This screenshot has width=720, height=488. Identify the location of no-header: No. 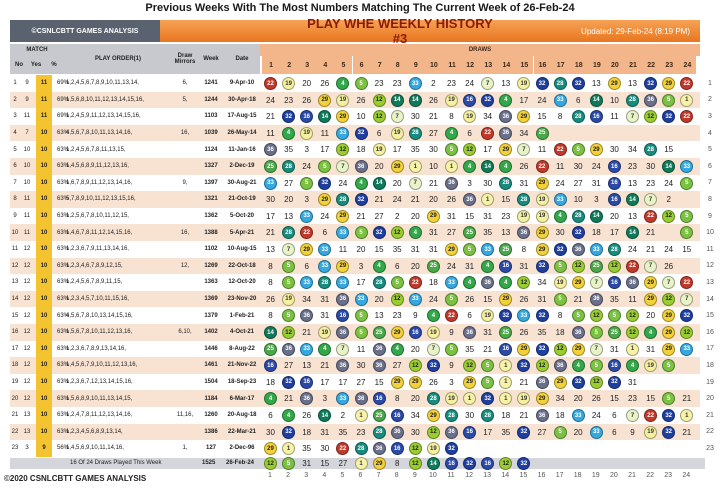
(19, 65).